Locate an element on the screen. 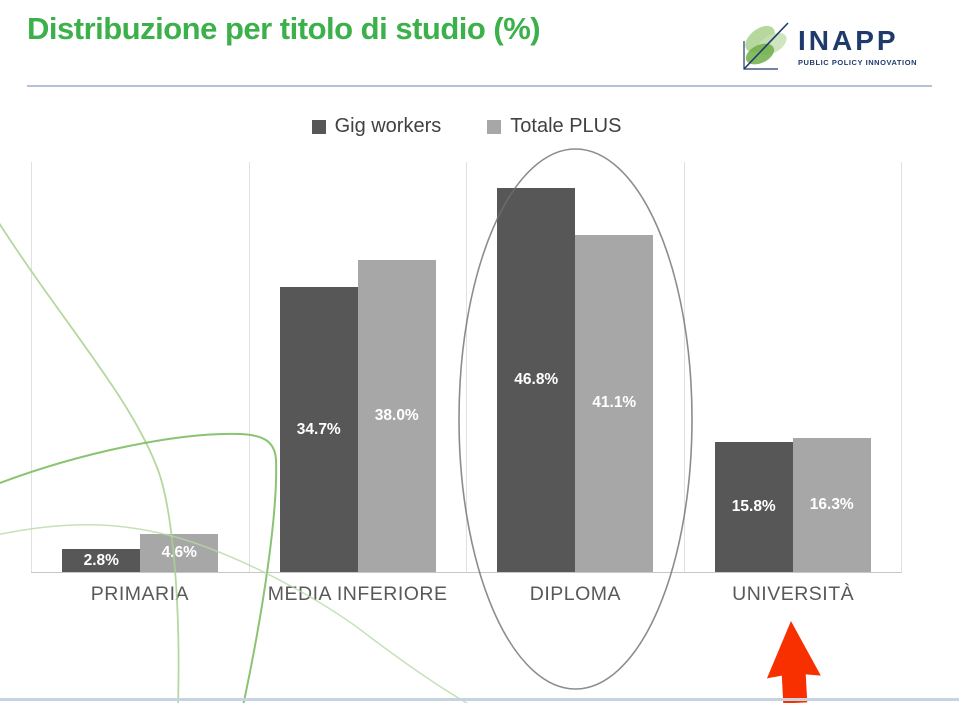 The height and width of the screenshot is (703, 959). bar-value-label: 46.8% is located at coordinates (536, 380).